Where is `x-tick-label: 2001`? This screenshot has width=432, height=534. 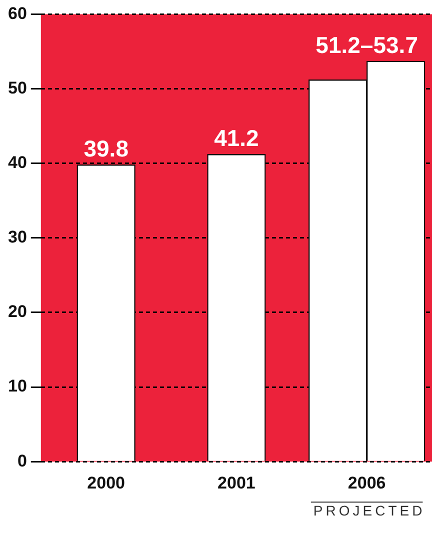
x-tick-label: 2001 is located at coordinates (237, 482).